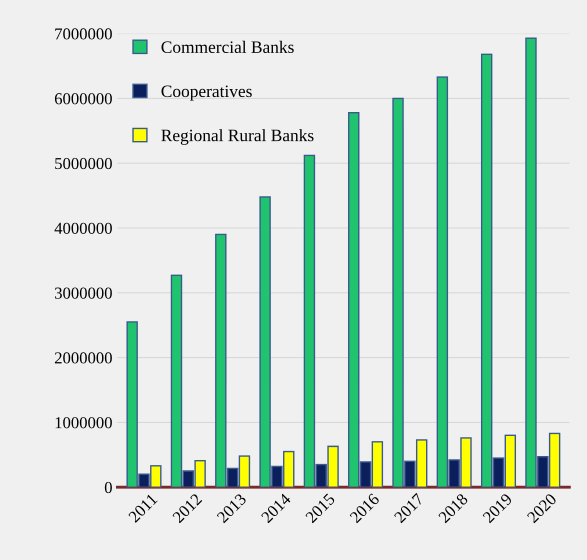 This screenshot has width=587, height=560. What do you see at coordinates (207, 93) in the screenshot?
I see `legend-label: Cooperatives` at bounding box center [207, 93].